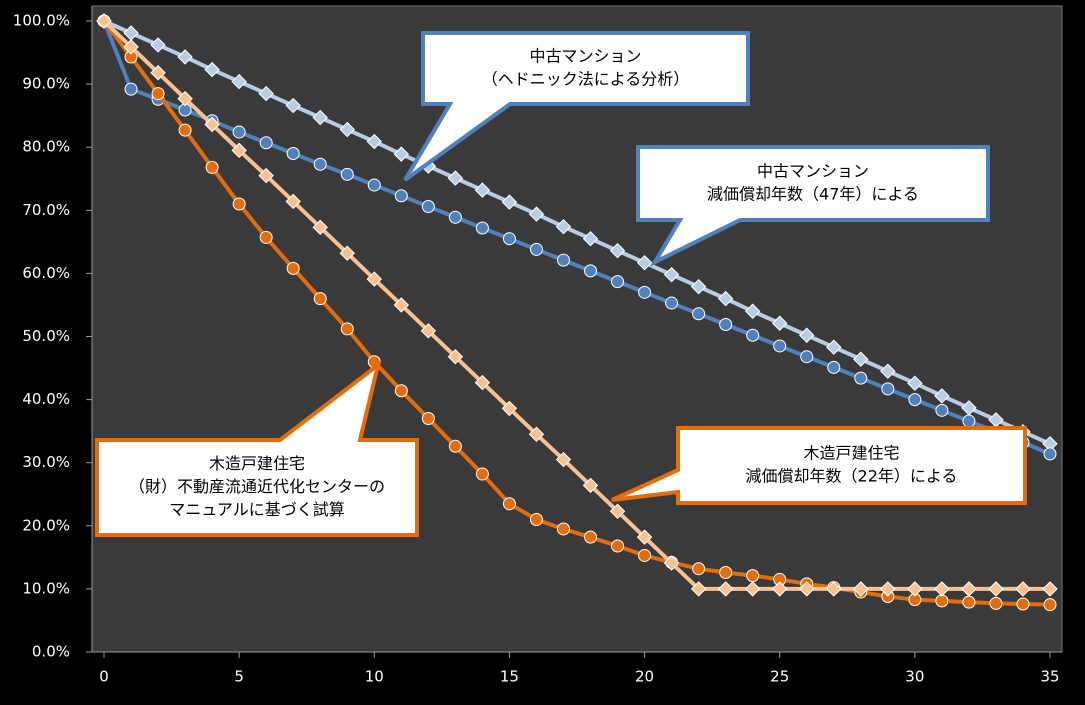 This screenshot has height=705, width=1085. I want to click on y-tick-label: 10.0%, so click(46, 588).